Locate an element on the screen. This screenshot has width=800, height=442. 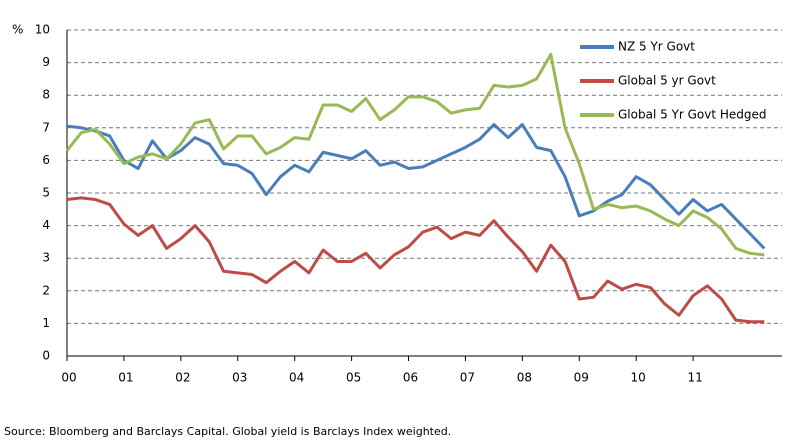
y-tick-label: 2 is located at coordinates (46, 290).